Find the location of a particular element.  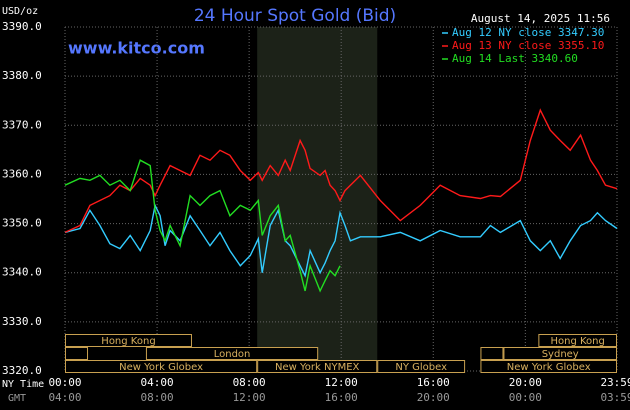

x-tick-label: 23:59 is located at coordinates (615, 382).